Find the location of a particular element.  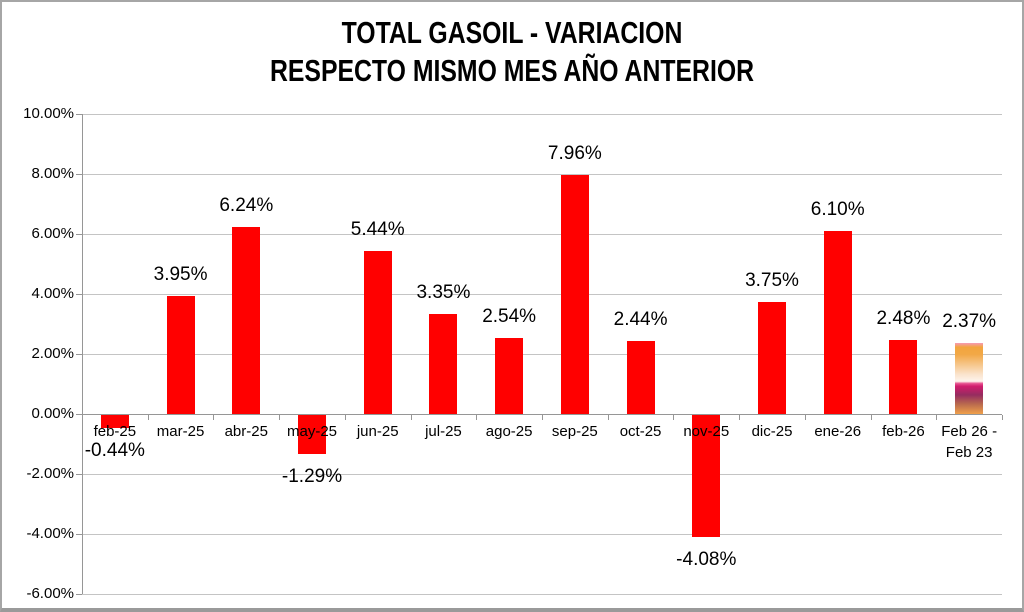

y-axis-line is located at coordinates (82, 354).